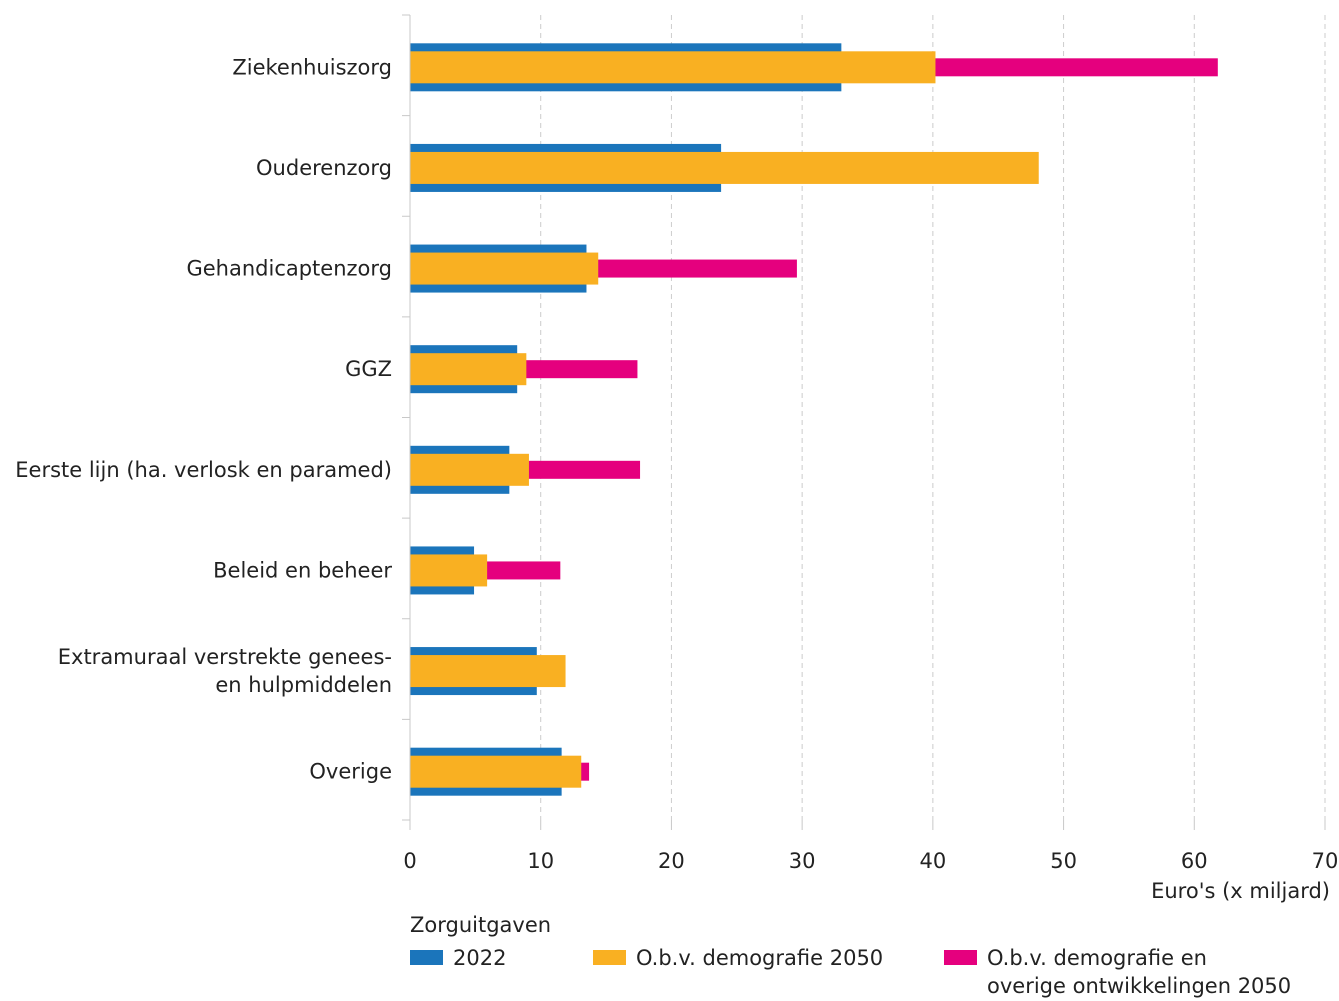  Describe the element at coordinates (802, 861) in the screenshot. I see `x-tick-label: 30` at that location.